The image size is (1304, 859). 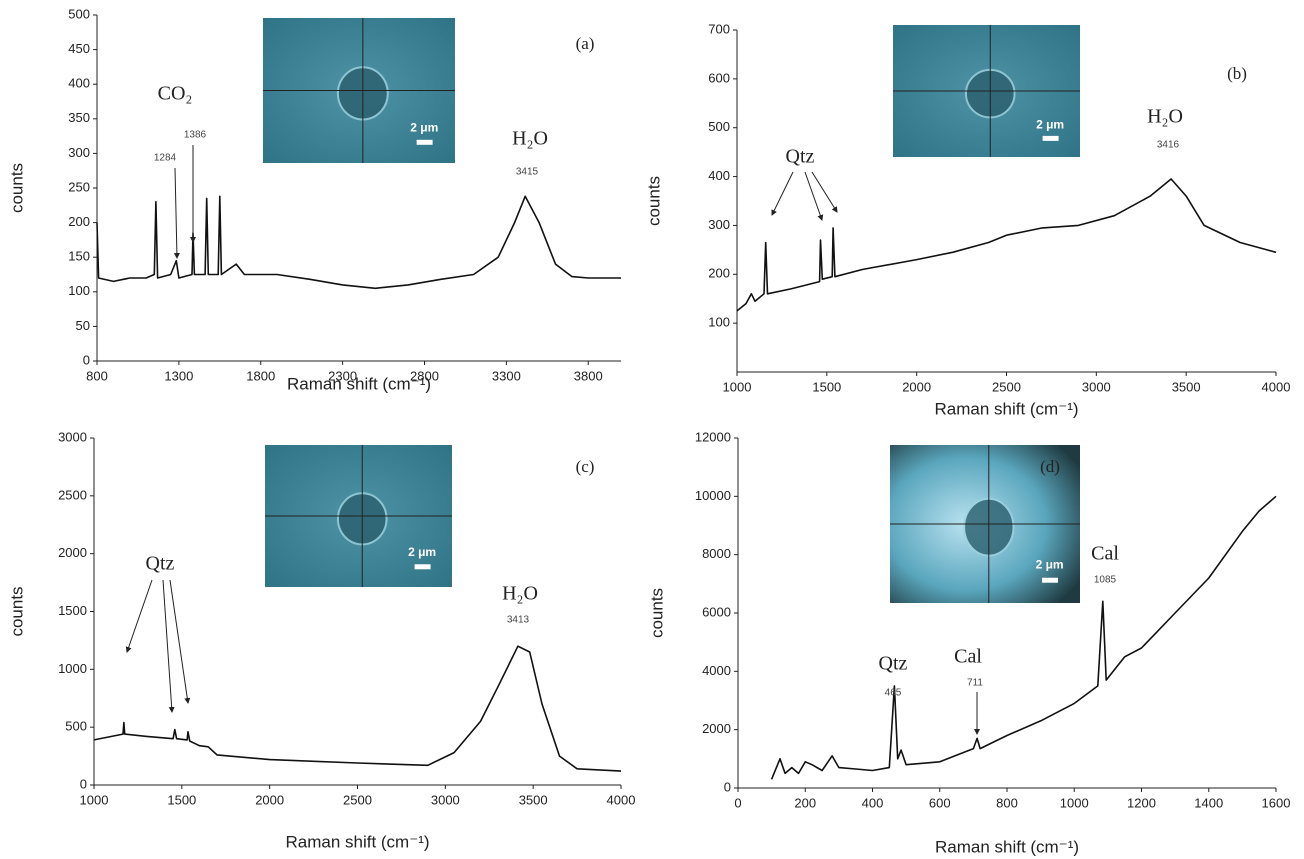 What do you see at coordinates (79, 48) in the screenshot?
I see `y-tick-label: 450` at bounding box center [79, 48].